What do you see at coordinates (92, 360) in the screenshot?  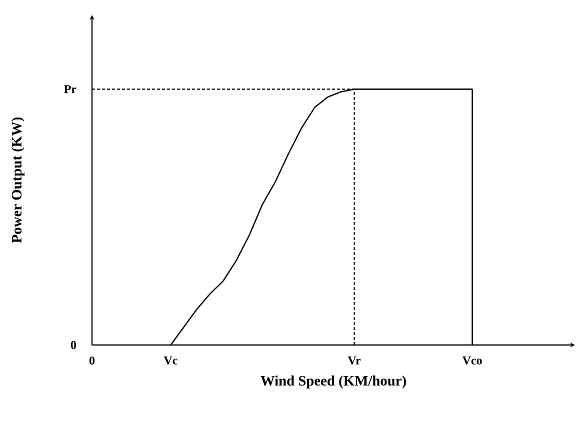 I see `x-tick-label: 0` at bounding box center [92, 360].